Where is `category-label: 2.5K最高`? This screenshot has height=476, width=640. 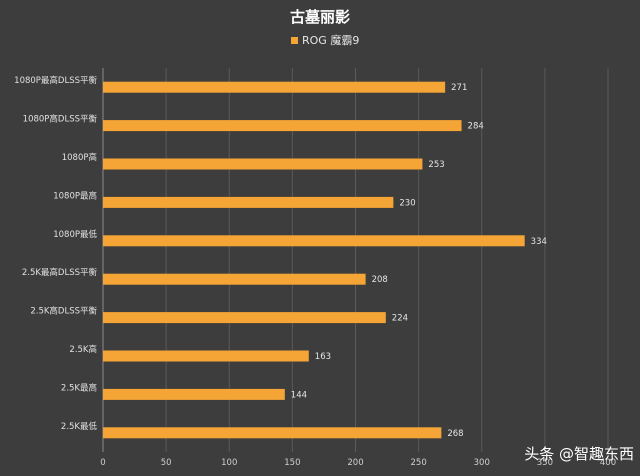 category-label: 2.5K最高 is located at coordinates (79, 387).